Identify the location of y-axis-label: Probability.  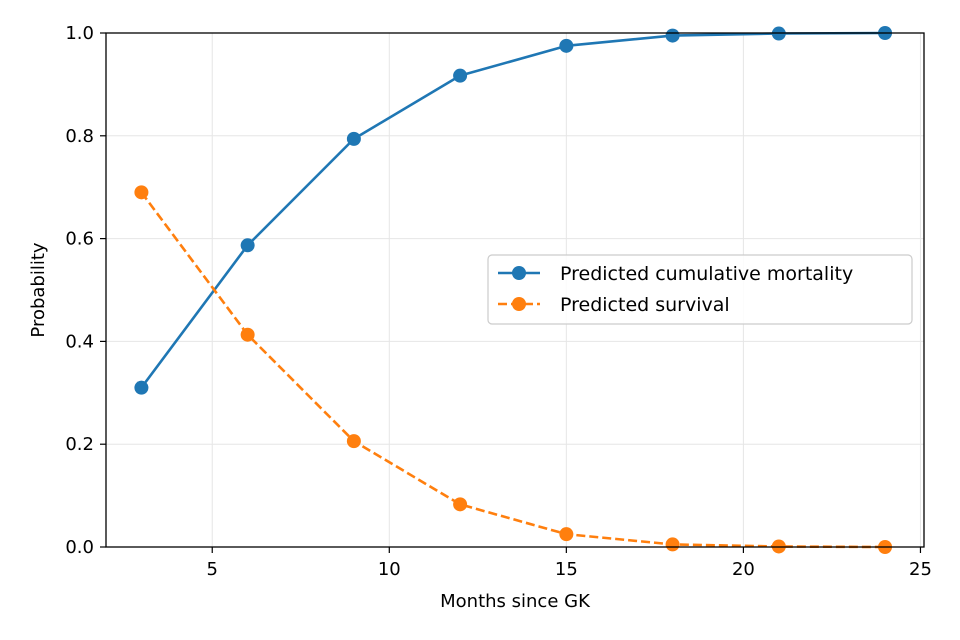
(38, 289).